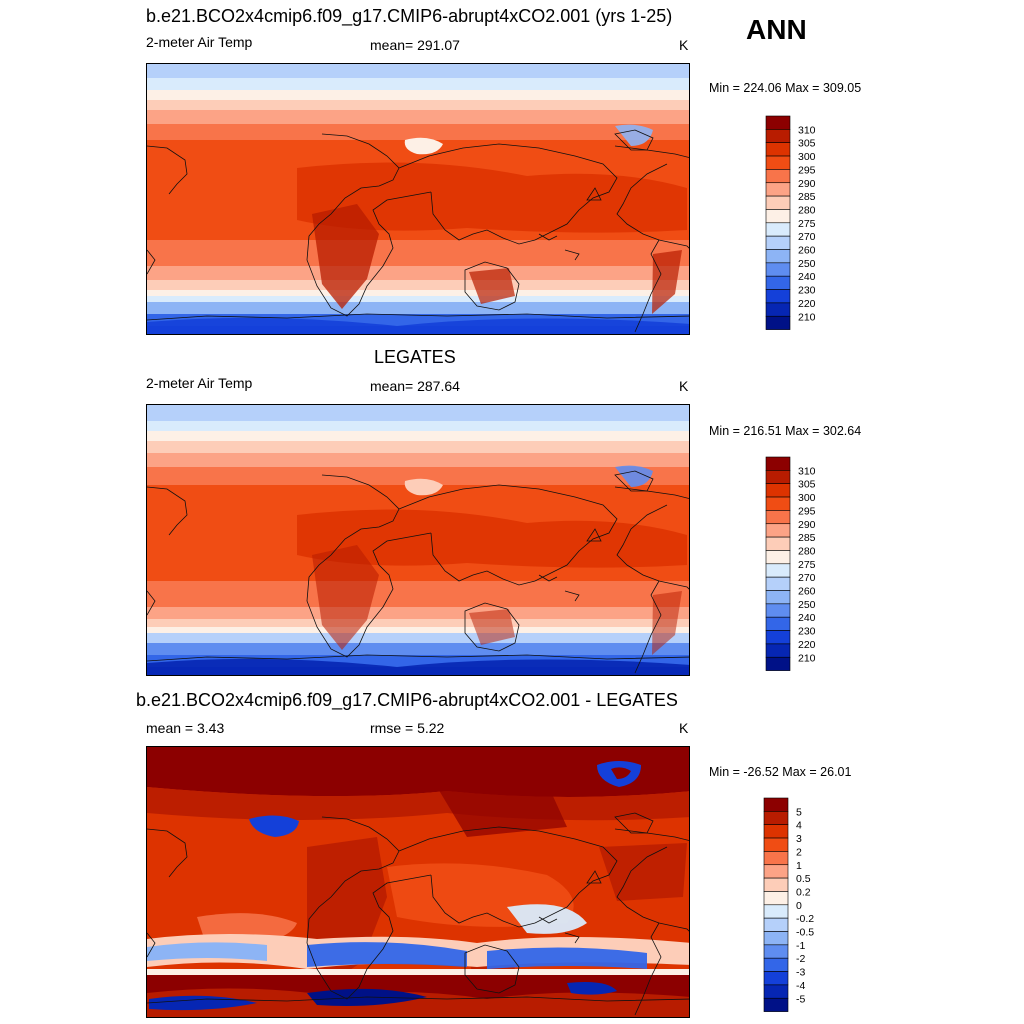 This screenshot has height=1024, width=1024. I want to click on colorbar-label-obs-13: 220, so click(807, 645).